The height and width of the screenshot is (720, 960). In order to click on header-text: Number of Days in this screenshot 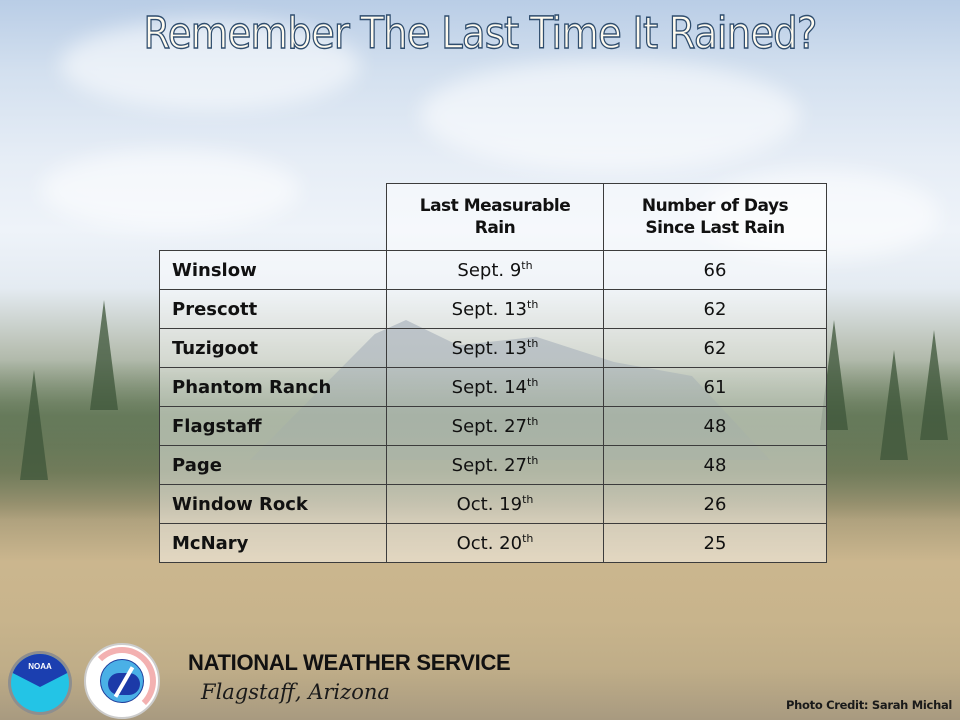, I will do `click(715, 206)`.